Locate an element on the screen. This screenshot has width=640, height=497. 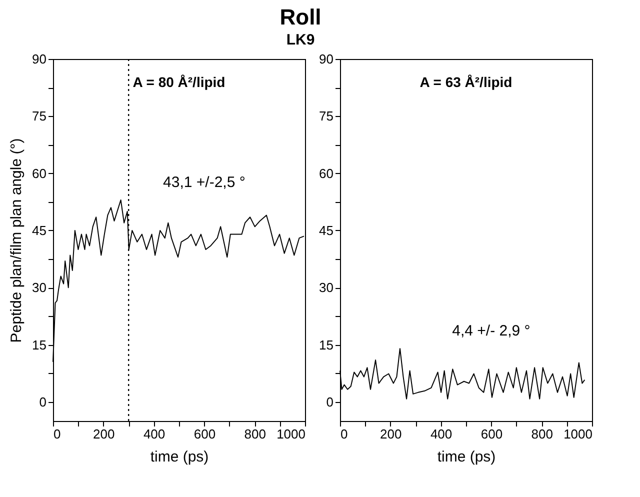
y-axis-title: Peptide plan/film plan angle (°) is located at coordinates (17, 240).